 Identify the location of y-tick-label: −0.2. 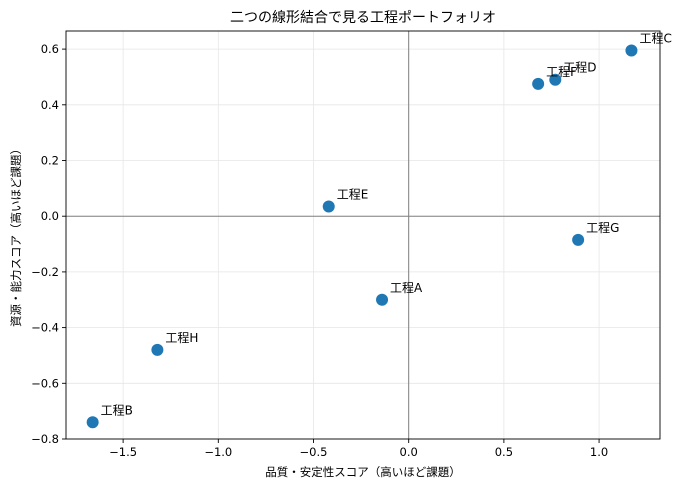
(45, 272).